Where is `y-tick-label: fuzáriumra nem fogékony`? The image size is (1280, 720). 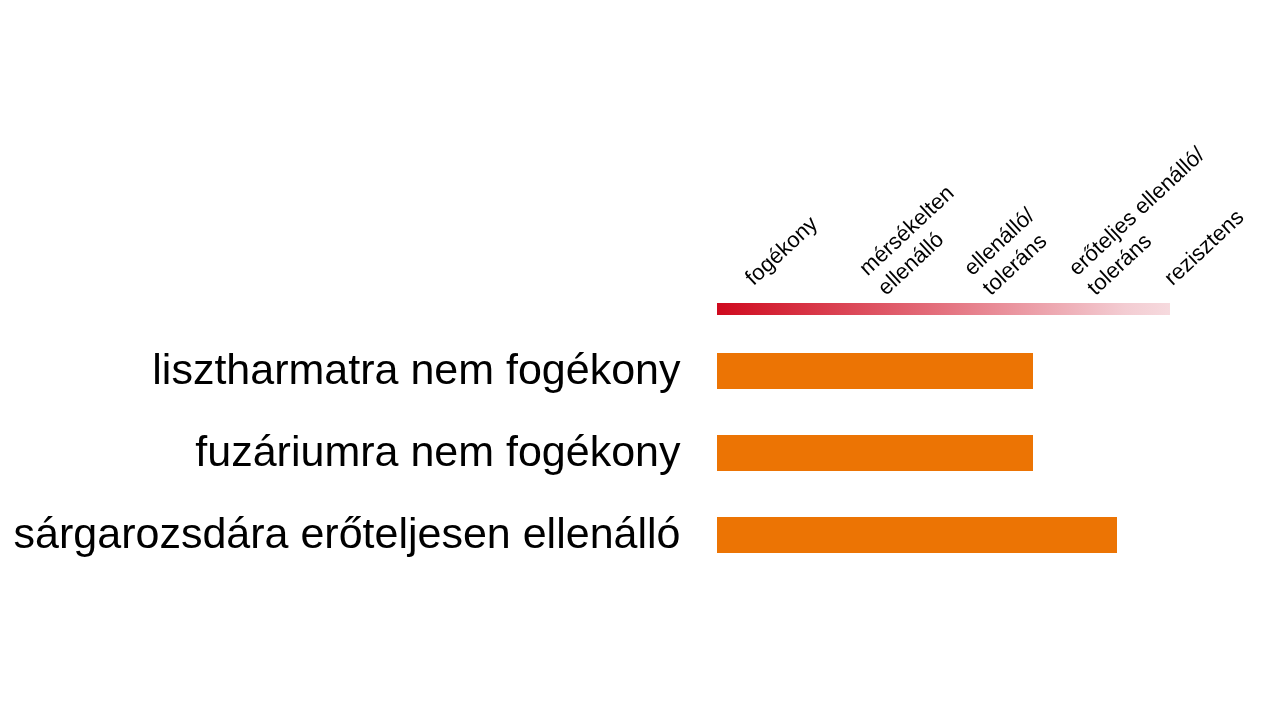
y-tick-label: fuzáriumra nem fogékony is located at coordinates (438, 451).